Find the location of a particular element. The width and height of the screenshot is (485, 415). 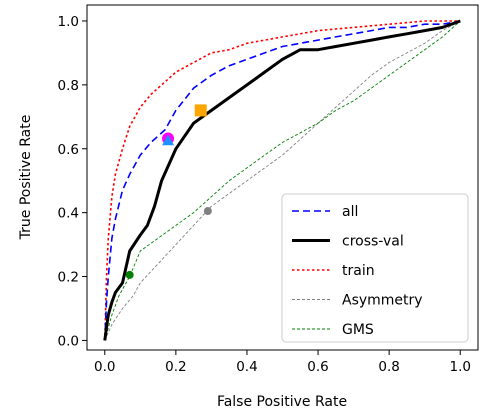

legend-box is located at coordinates (375, 268).